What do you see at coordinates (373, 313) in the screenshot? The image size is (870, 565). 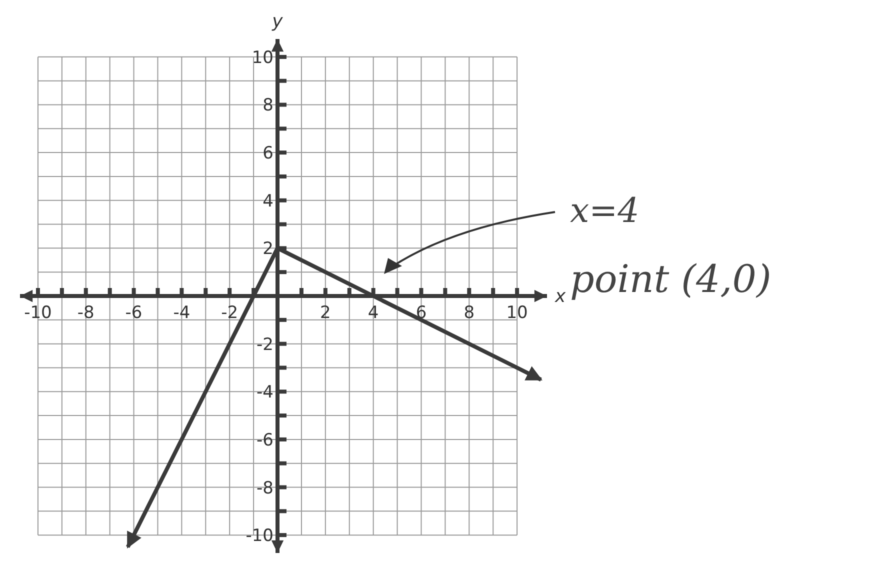 I see `x-tick-label: 4` at bounding box center [373, 313].